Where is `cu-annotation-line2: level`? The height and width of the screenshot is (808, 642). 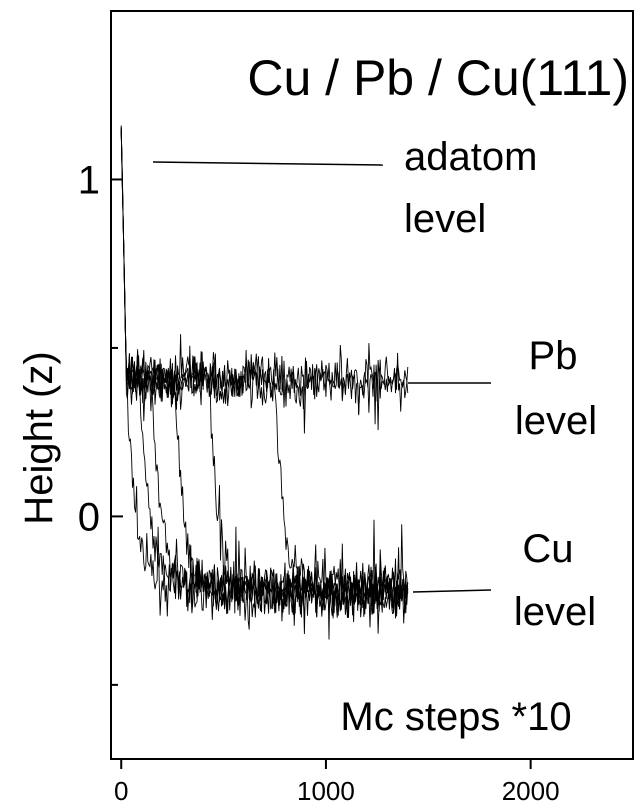
cu-annotation-line2: level is located at coordinates (555, 612).